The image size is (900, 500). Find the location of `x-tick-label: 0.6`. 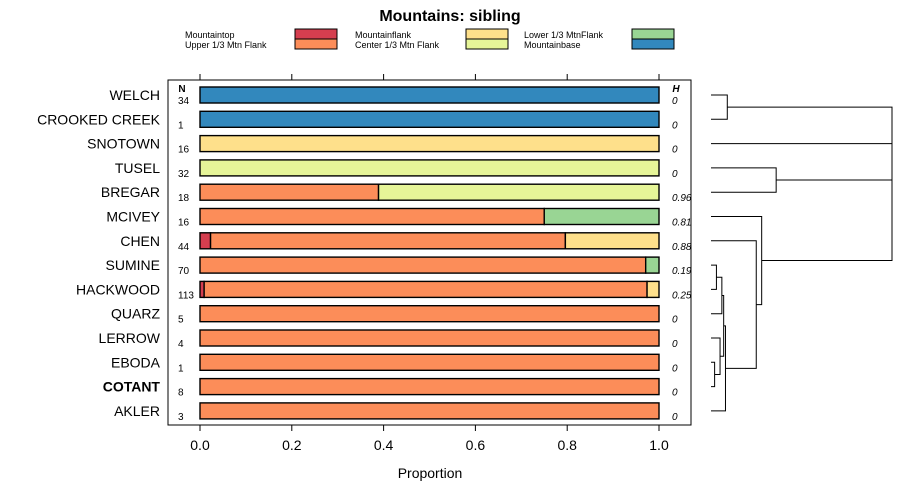

x-tick-label: 0.6 is located at coordinates (476, 445).